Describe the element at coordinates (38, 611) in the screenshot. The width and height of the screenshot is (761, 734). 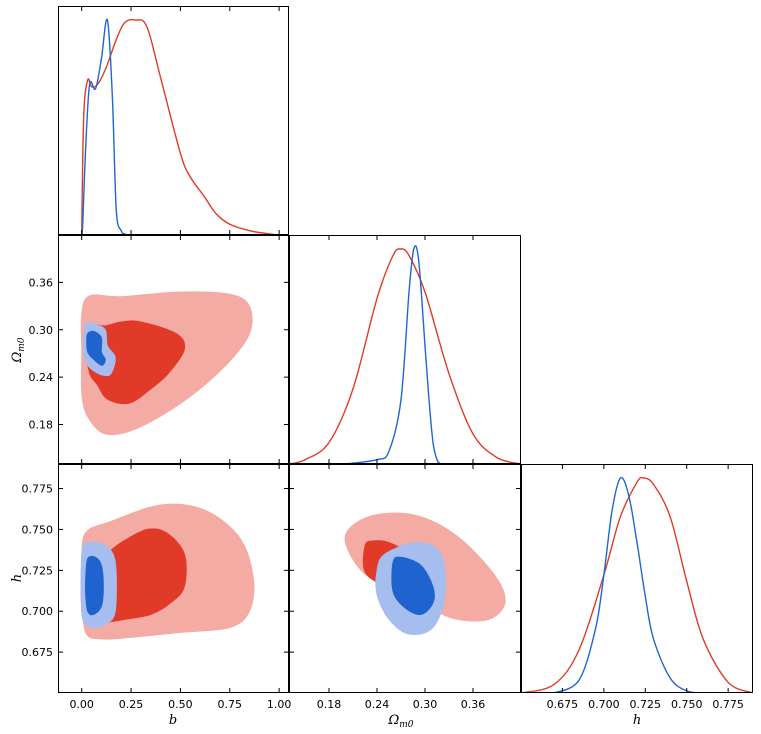
I see `ytick-label-h: 0.700` at that location.